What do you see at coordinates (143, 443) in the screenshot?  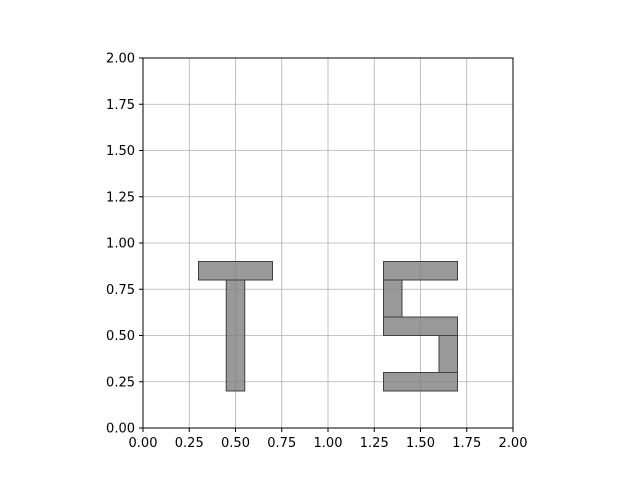 I see `x-tick-label-0: 0.00` at bounding box center [143, 443].